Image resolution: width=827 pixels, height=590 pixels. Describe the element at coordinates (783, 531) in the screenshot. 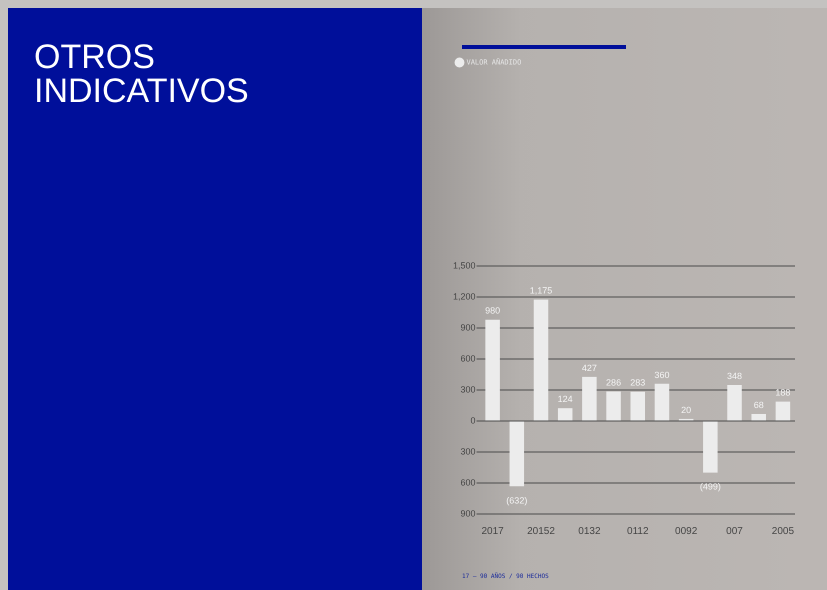

I see `x-tick-label: 2005` at that location.